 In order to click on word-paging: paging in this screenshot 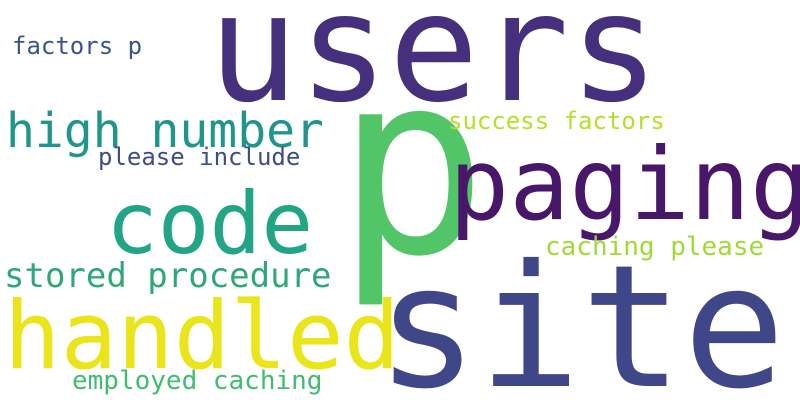, I will do `click(624, 184)`.